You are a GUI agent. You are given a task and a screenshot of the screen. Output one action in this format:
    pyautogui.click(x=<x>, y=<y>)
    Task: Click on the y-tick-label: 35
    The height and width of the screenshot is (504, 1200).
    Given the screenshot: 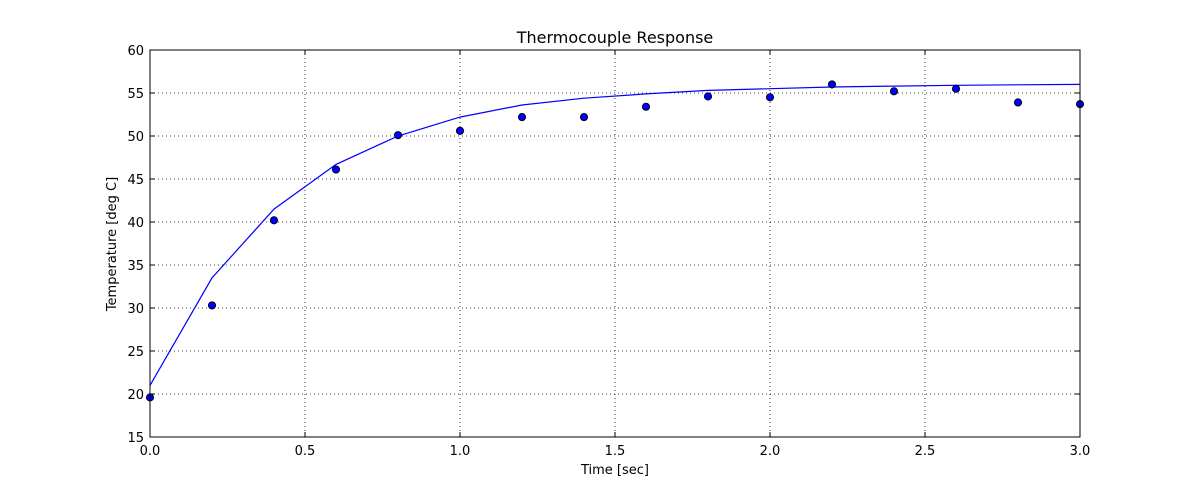 What is the action you would take?
    pyautogui.click(x=135, y=266)
    